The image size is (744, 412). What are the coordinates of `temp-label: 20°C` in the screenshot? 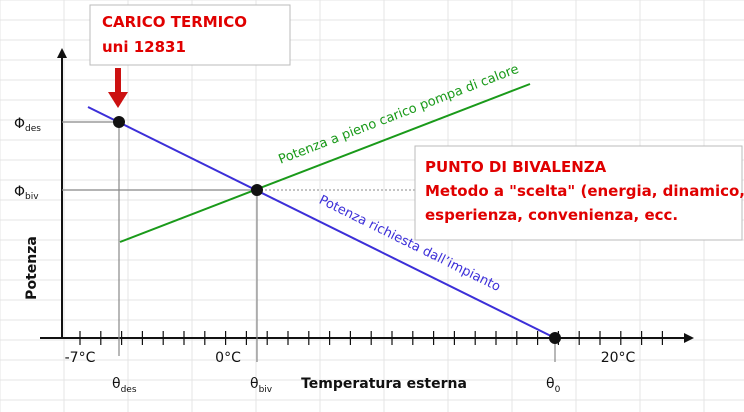 It's located at (618, 358).